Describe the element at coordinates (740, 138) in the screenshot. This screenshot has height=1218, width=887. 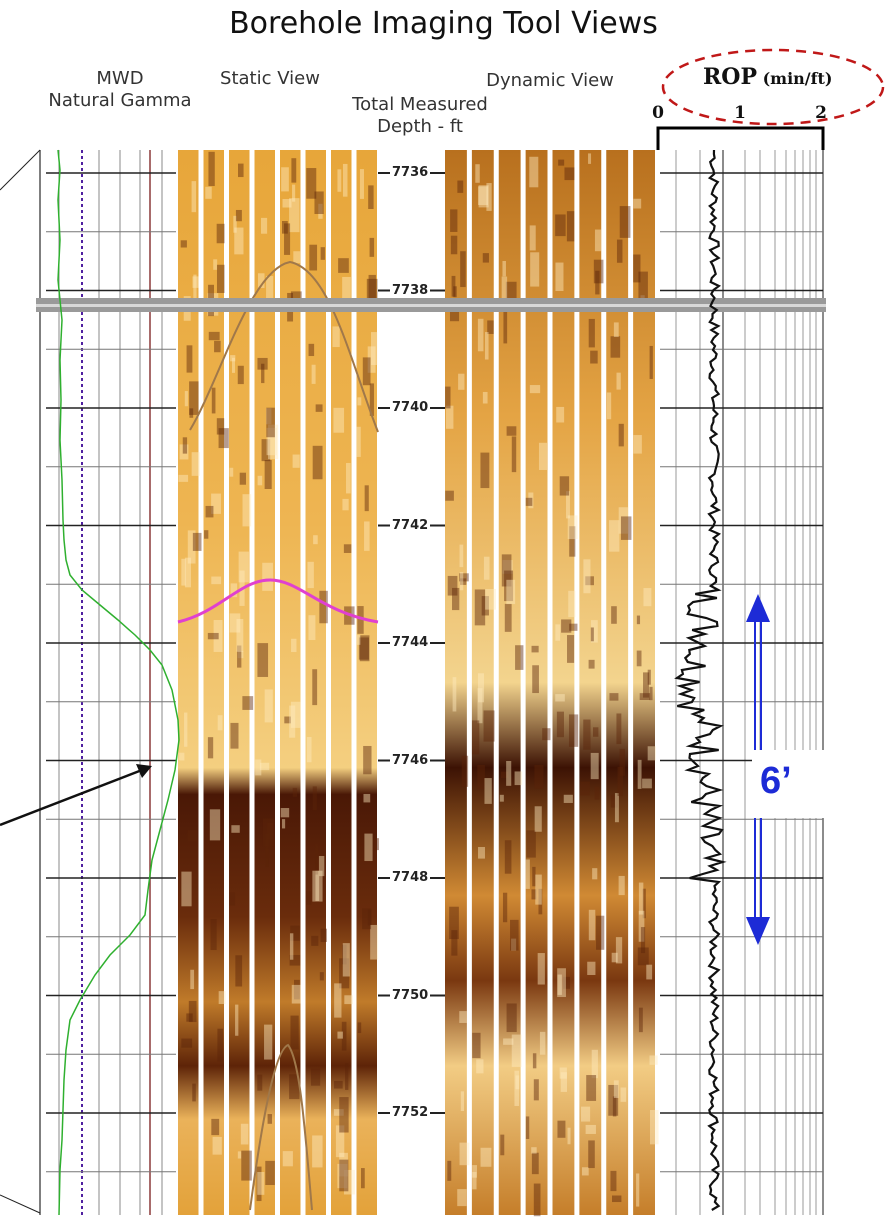
I see `rop-scale-bar` at that location.